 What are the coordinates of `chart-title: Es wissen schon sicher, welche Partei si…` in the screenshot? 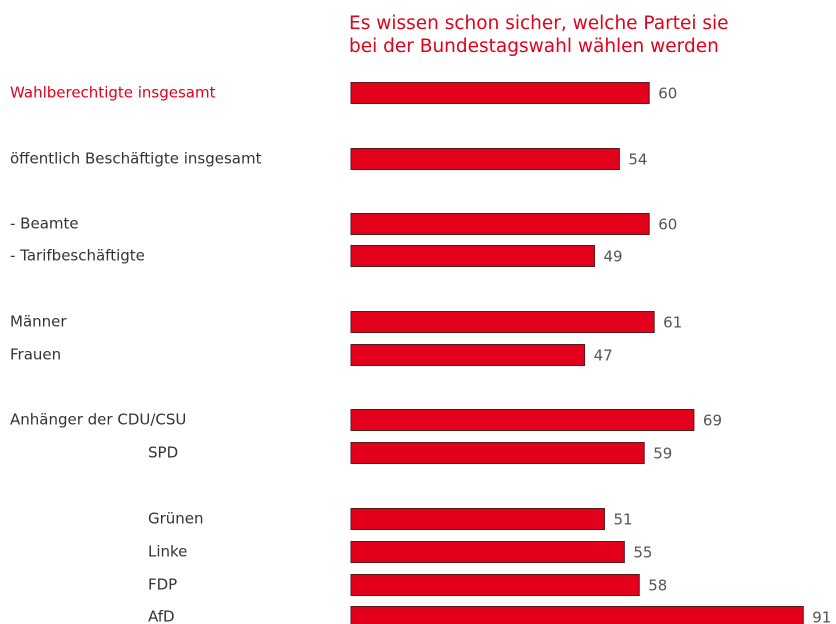 It's located at (539, 23).